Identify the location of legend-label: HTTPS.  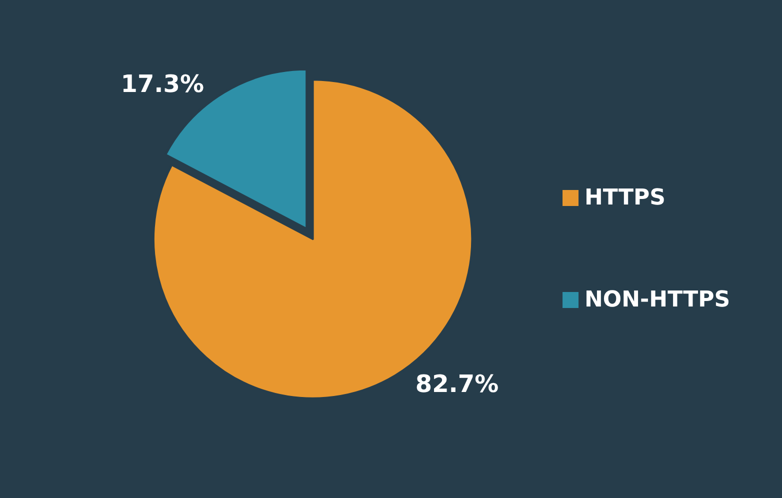
(625, 198).